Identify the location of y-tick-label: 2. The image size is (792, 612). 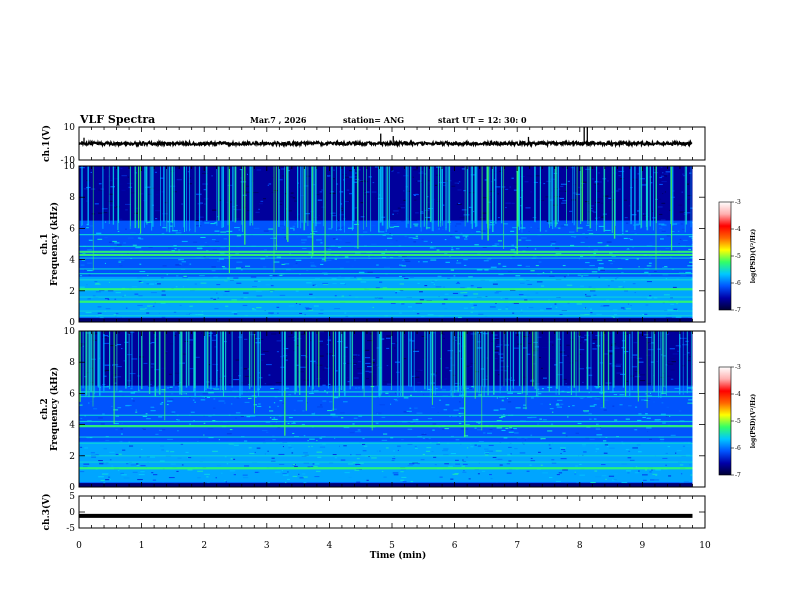
(72, 292).